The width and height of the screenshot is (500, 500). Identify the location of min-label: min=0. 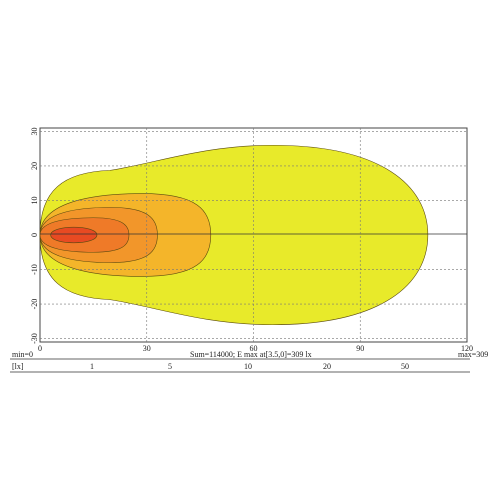
(22, 354).